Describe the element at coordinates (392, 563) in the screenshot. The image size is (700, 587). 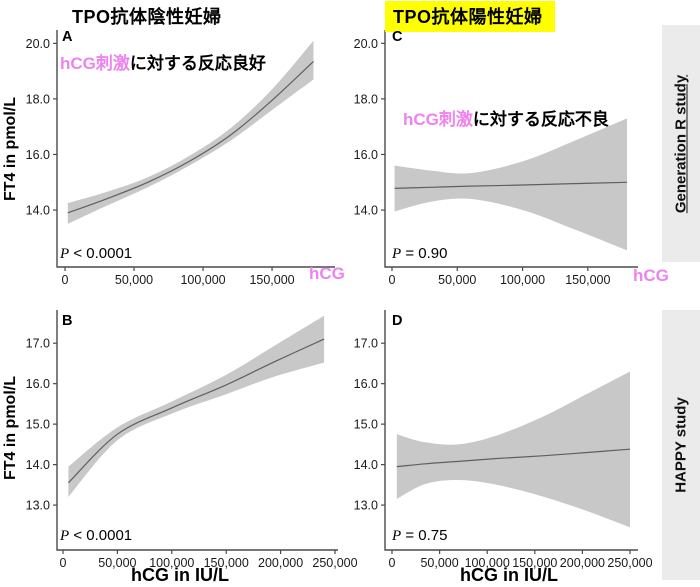
I see `panel-d-x-tick-label: 0` at that location.